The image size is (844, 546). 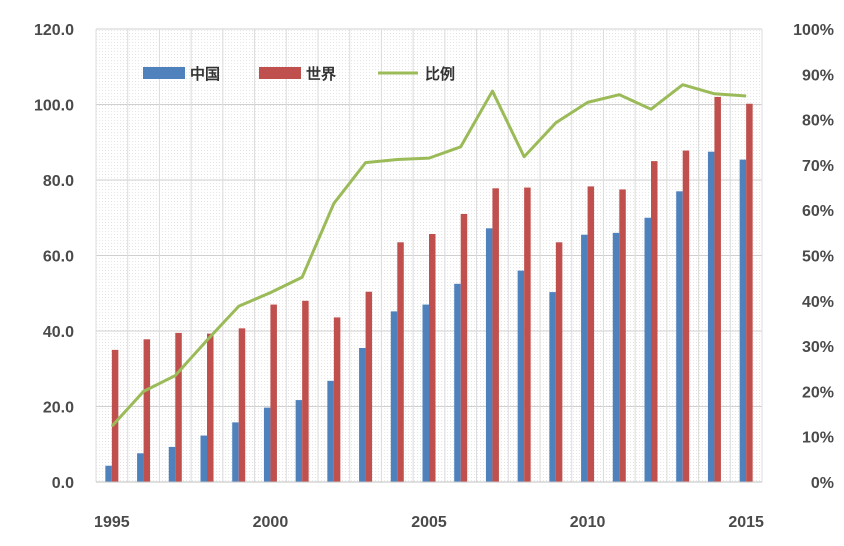 What do you see at coordinates (813, 30) in the screenshot?
I see `y-right-tick-label: 100%` at bounding box center [813, 30].